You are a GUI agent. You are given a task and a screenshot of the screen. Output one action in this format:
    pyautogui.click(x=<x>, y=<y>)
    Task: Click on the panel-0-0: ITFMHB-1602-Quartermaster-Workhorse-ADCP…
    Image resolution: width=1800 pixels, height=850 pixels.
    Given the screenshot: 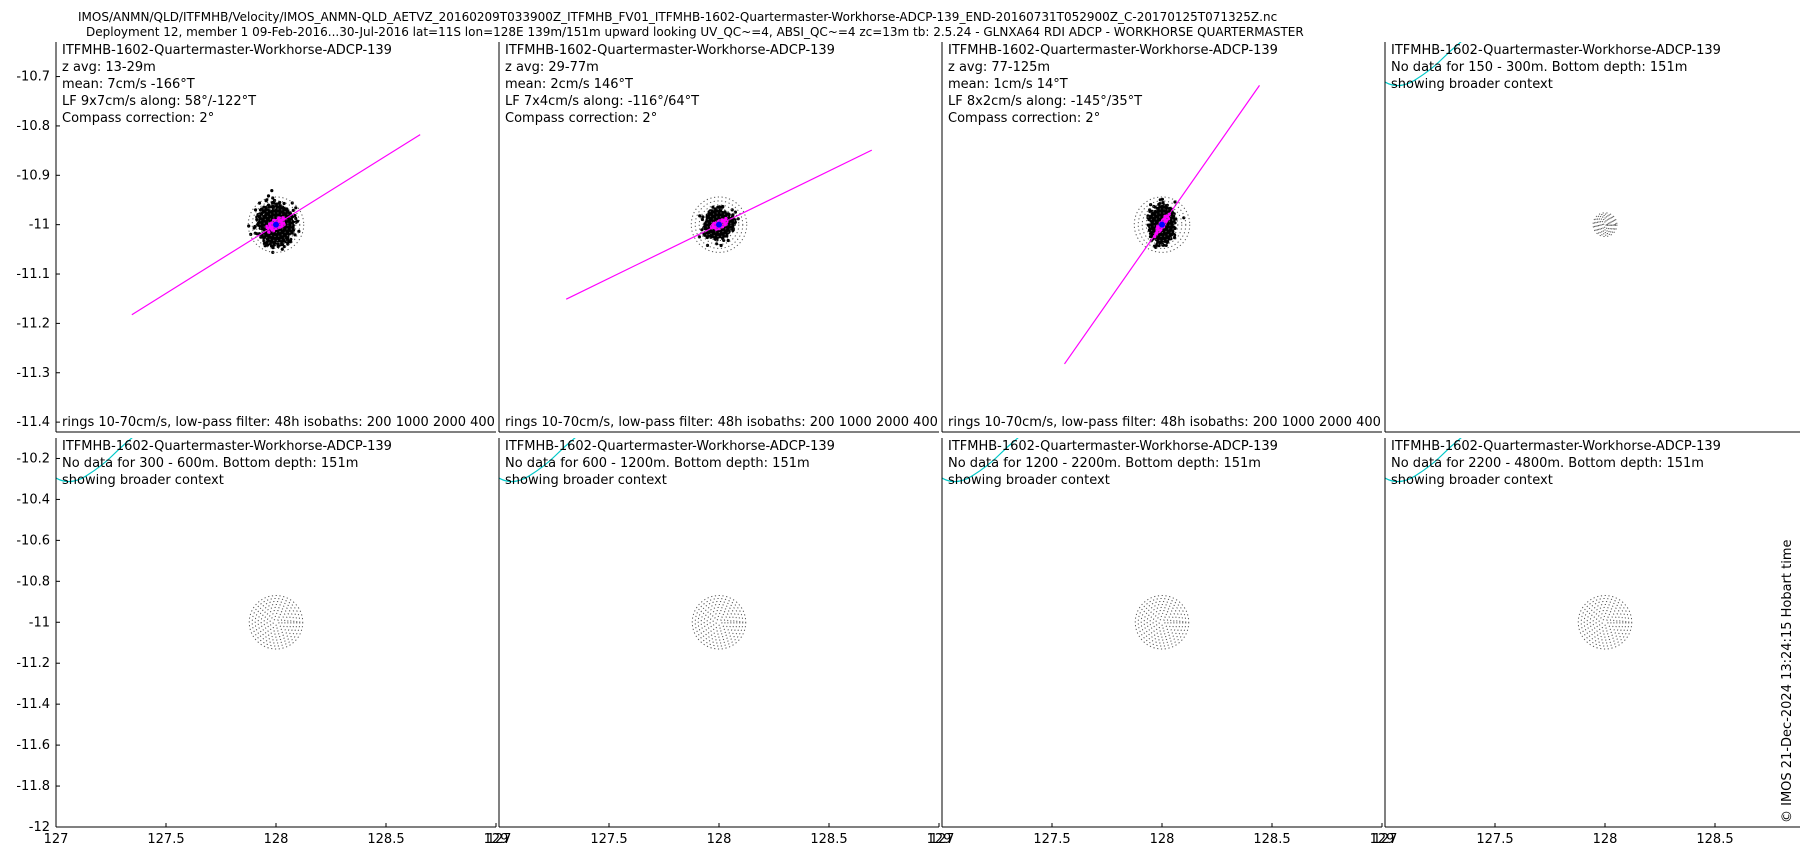 What is the action you would take?
    pyautogui.click(x=256, y=237)
    